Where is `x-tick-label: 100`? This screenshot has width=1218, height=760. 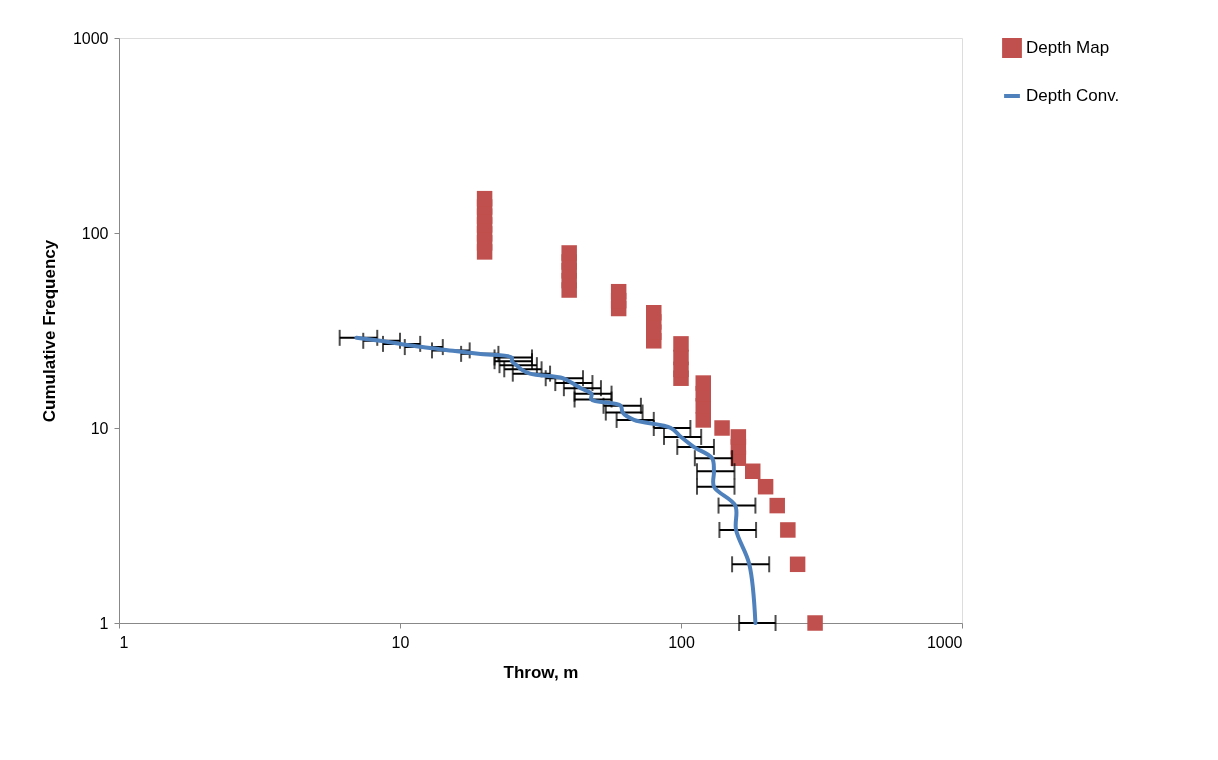
x-tick-label: 100 is located at coordinates (681, 642).